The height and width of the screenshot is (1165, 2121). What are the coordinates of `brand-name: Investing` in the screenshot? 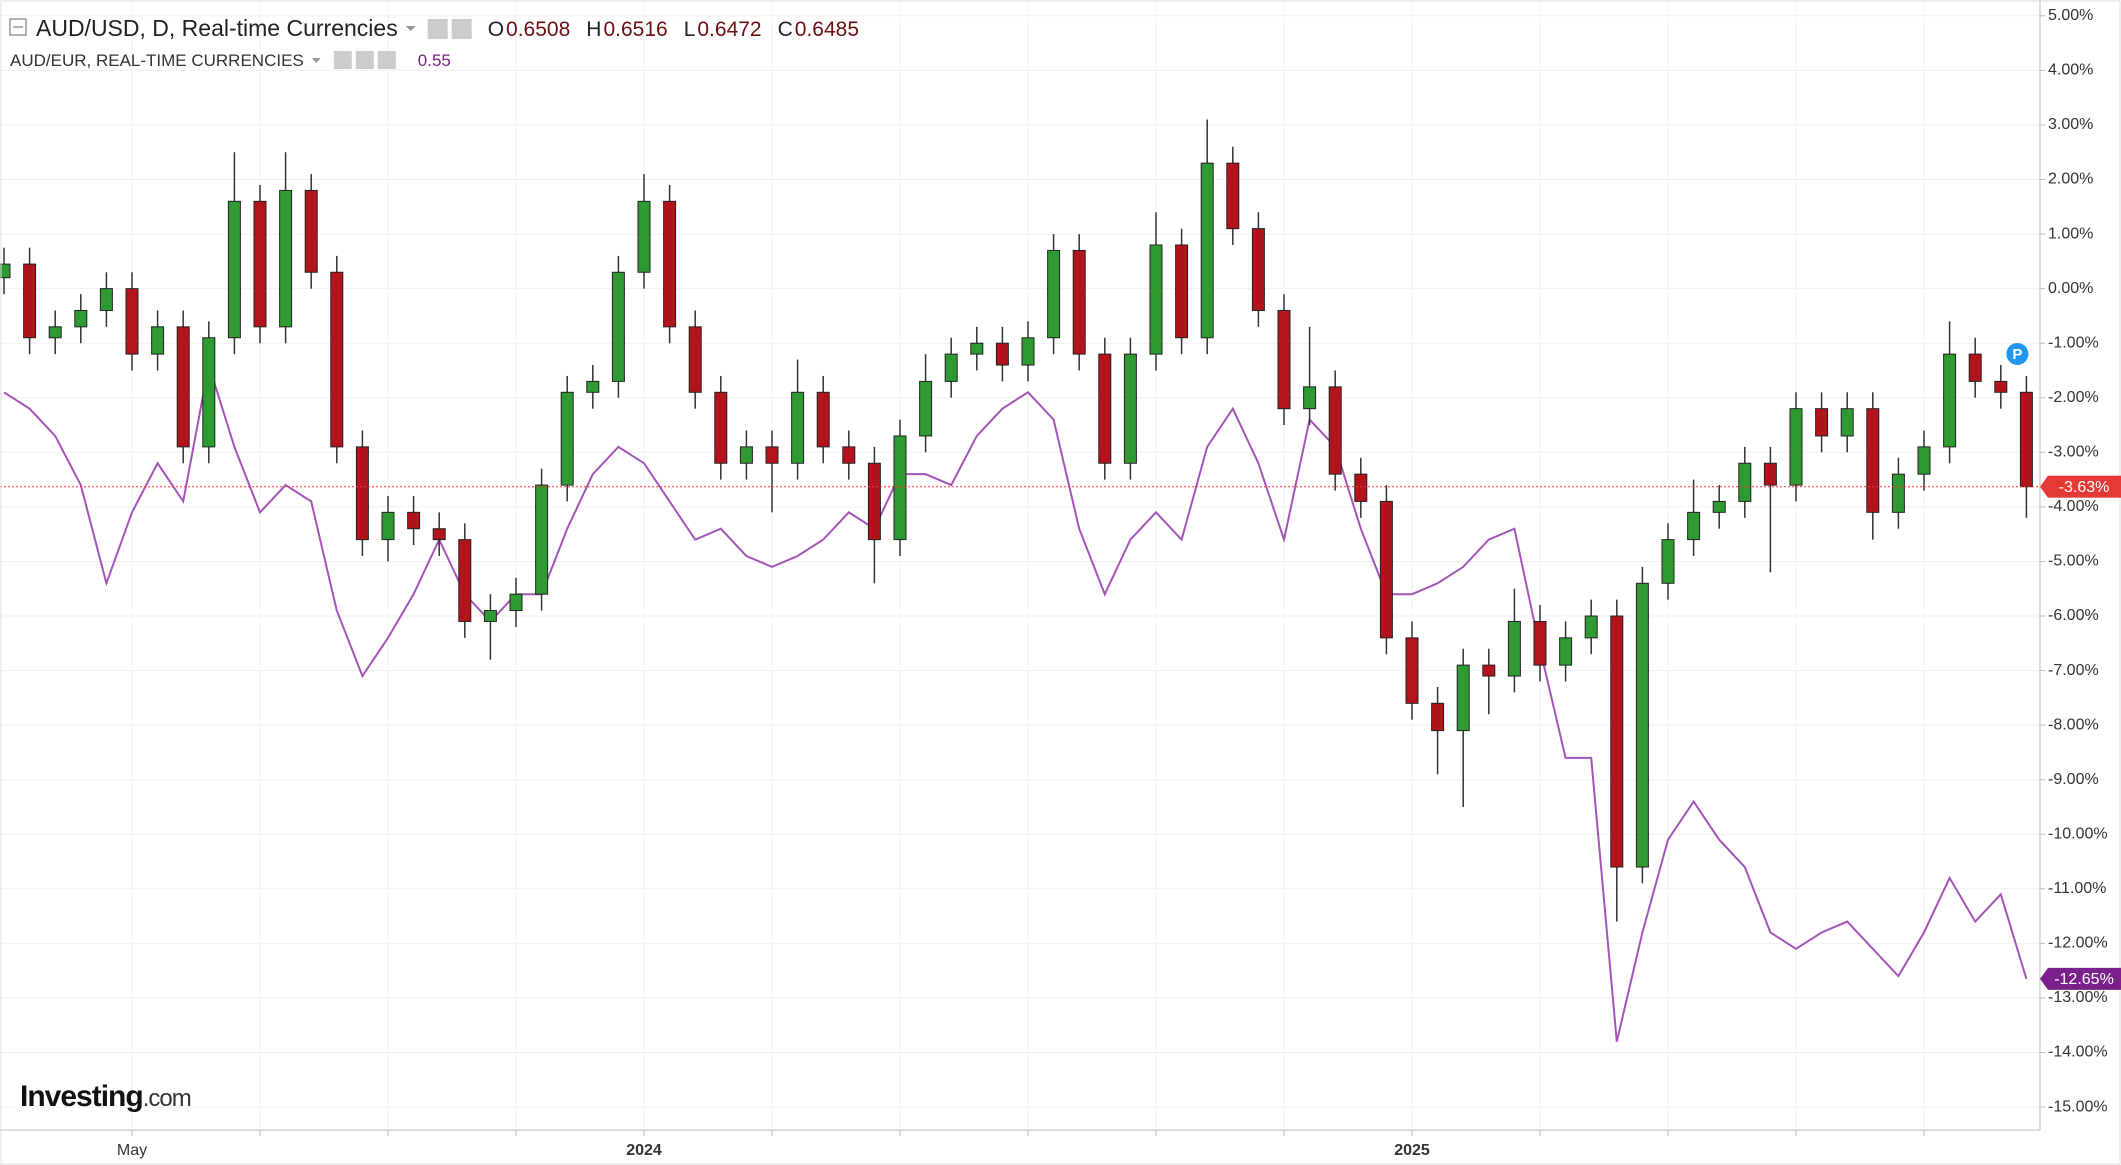 It's located at (81, 1096).